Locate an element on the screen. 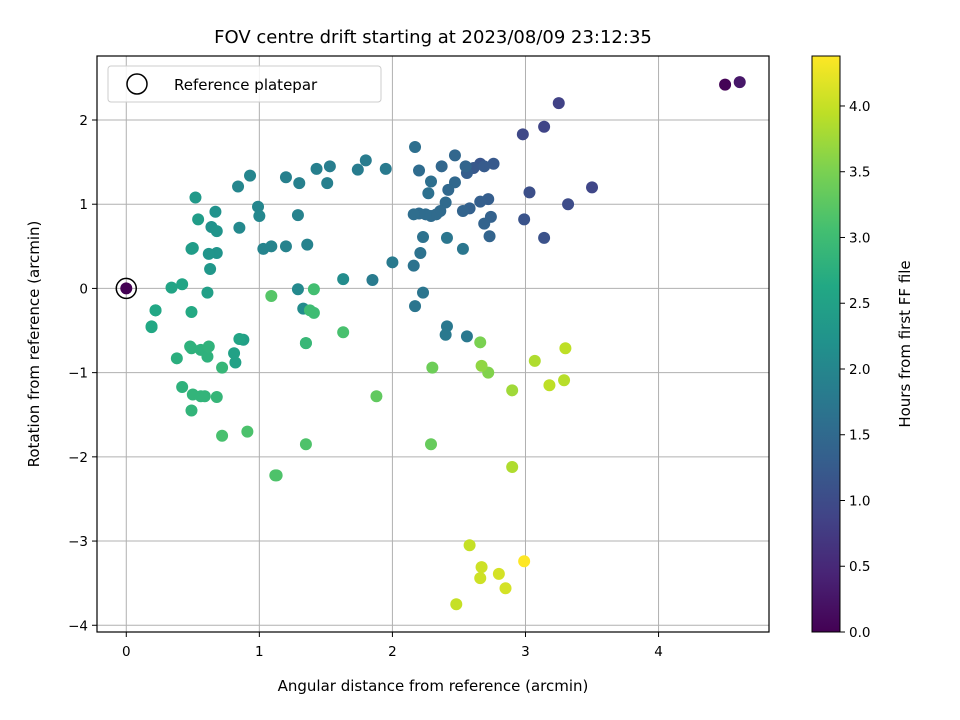 This screenshot has width=960, height=720. colorbar-label: Hours from first FF file is located at coordinates (905, 343).